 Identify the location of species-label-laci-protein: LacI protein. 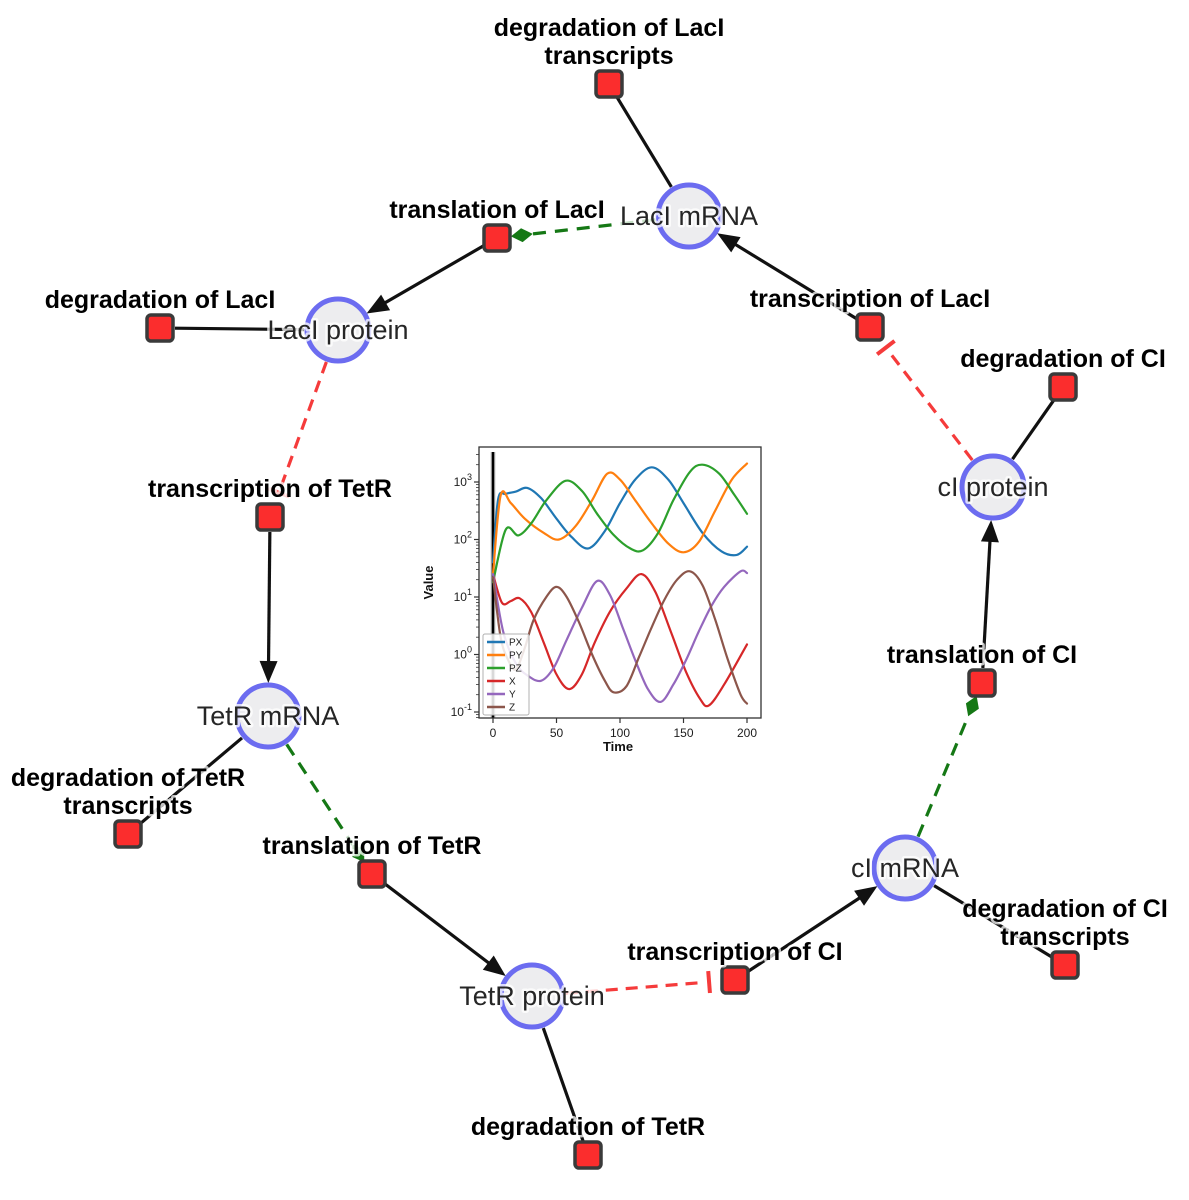
(337, 330).